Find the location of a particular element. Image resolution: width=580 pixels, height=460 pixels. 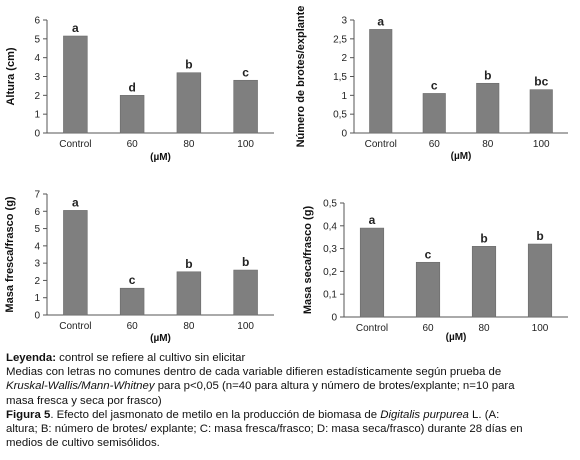

masa-fresca-y-tick-label: 6 is located at coordinates (37, 212).